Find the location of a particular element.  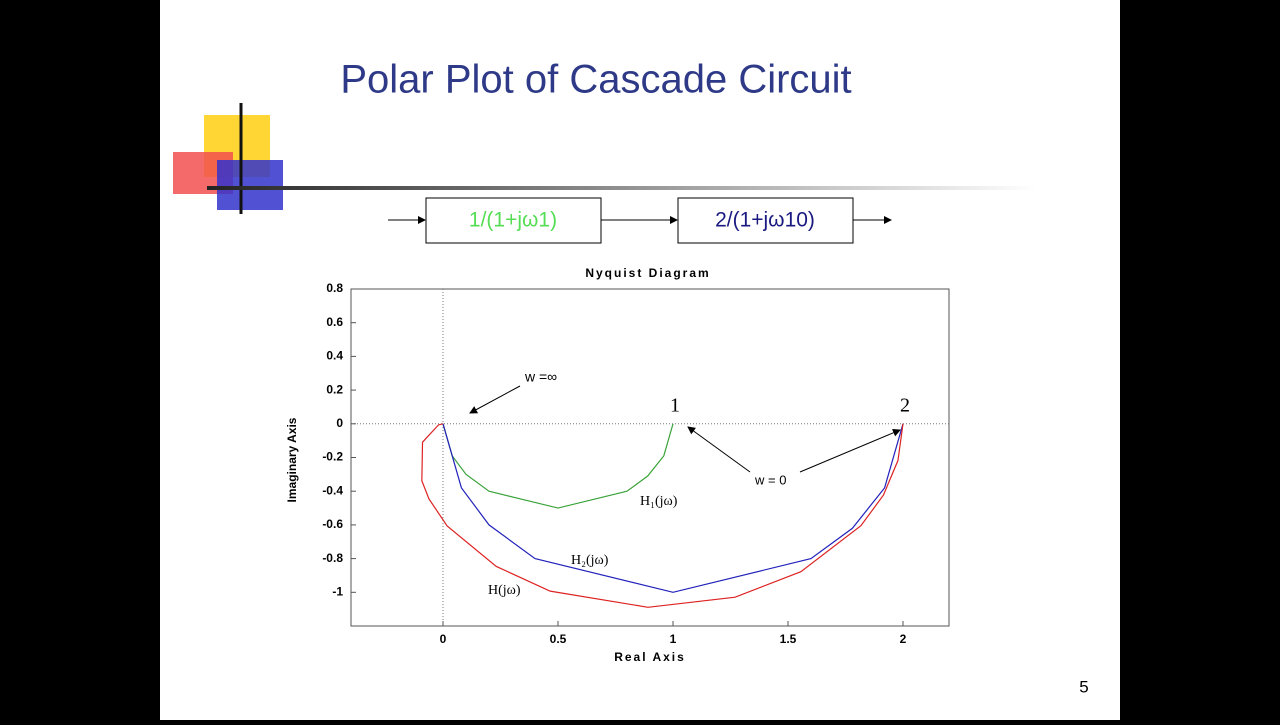

annotation: w =∞ is located at coordinates (540, 377).